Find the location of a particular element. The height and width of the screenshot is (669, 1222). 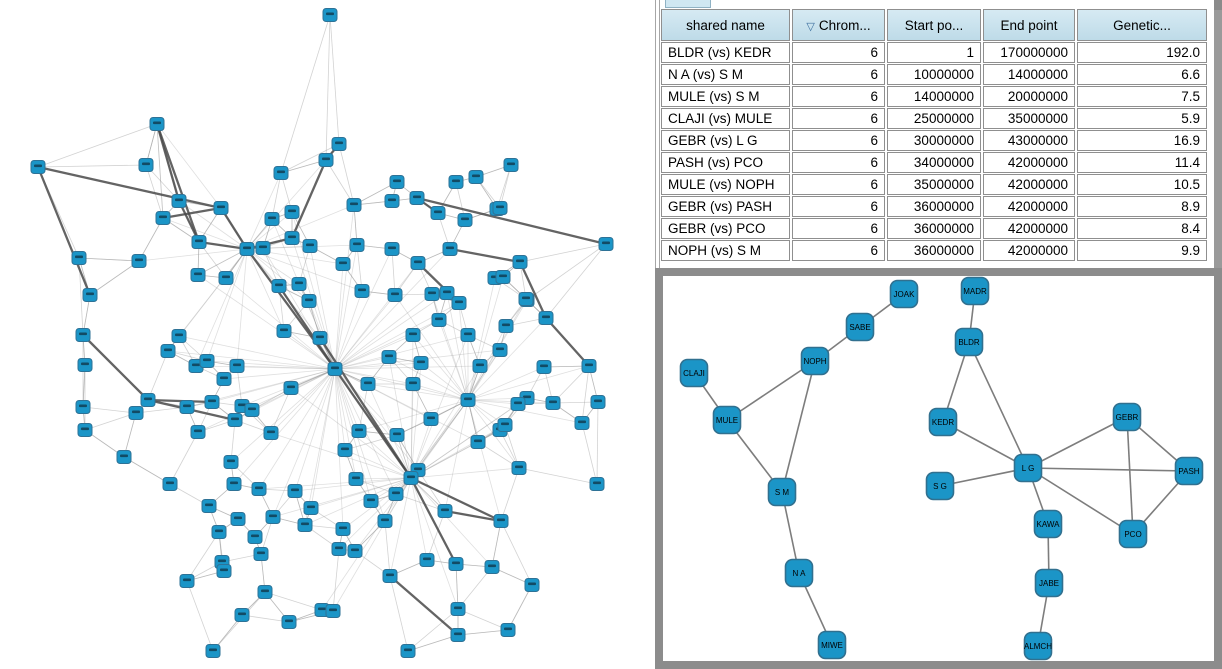

table-cell: 42000000 is located at coordinates (1029, 228).